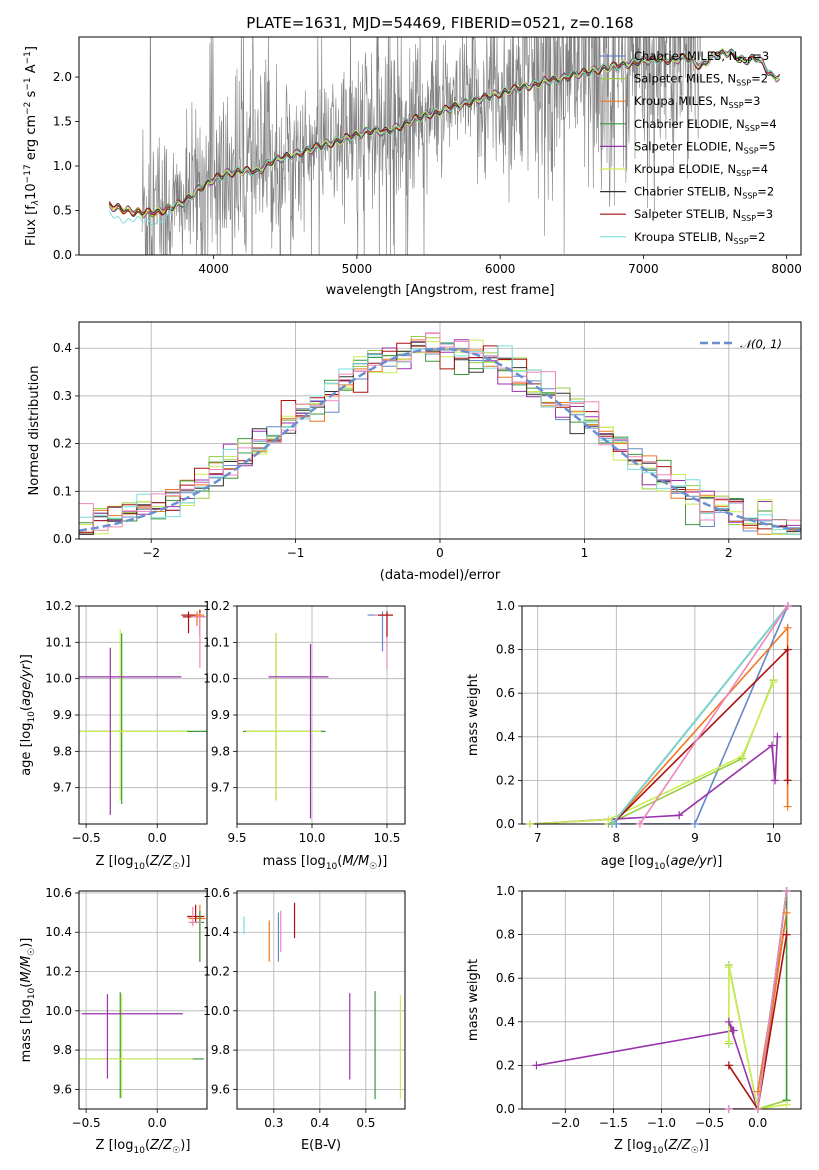 The image size is (819, 1170). Describe the element at coordinates (695, 838) in the screenshot. I see `x-tick-label: 9` at that location.